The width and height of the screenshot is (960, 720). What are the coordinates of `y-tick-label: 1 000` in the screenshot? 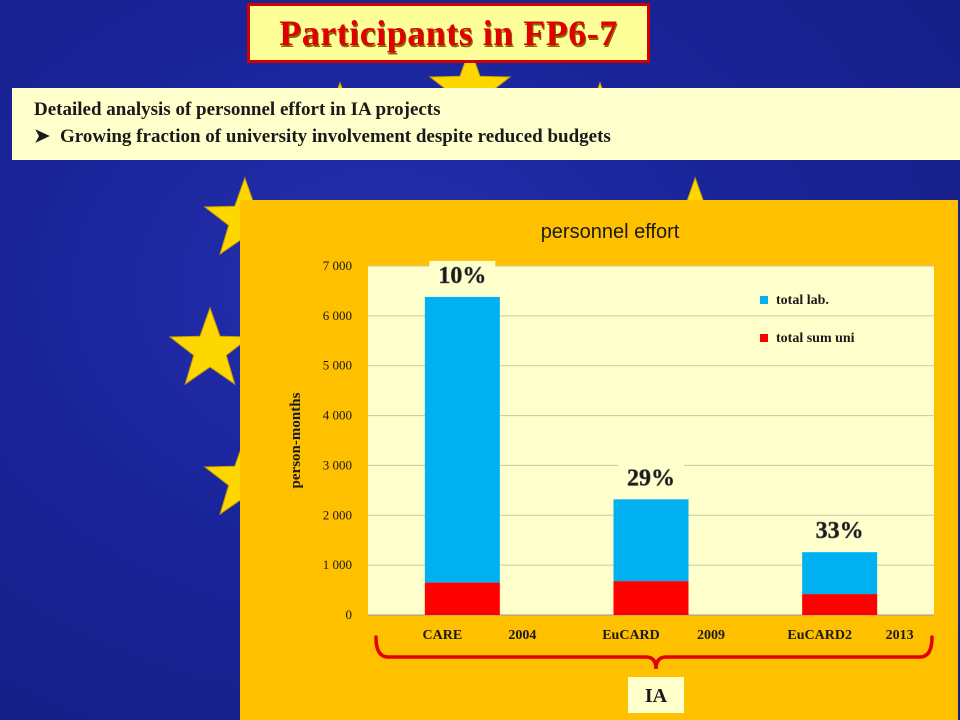 It's located at (337, 564).